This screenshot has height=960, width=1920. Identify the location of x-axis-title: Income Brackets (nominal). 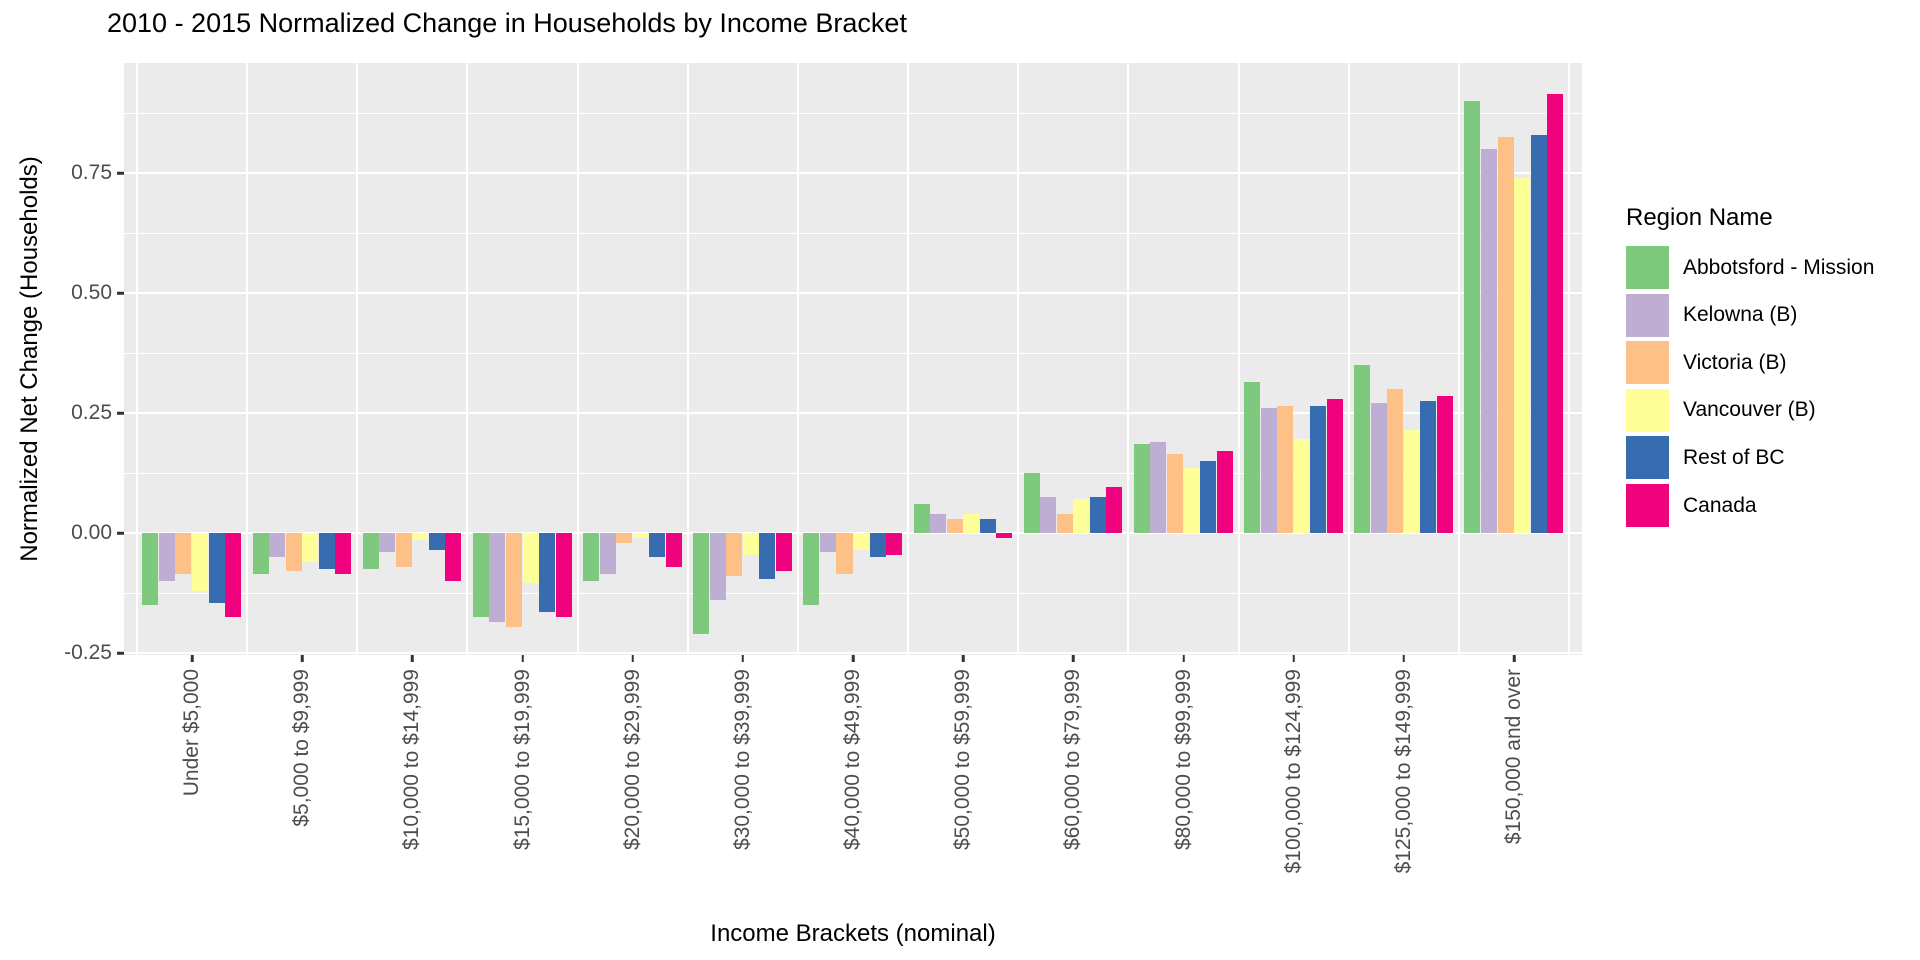
(853, 933).